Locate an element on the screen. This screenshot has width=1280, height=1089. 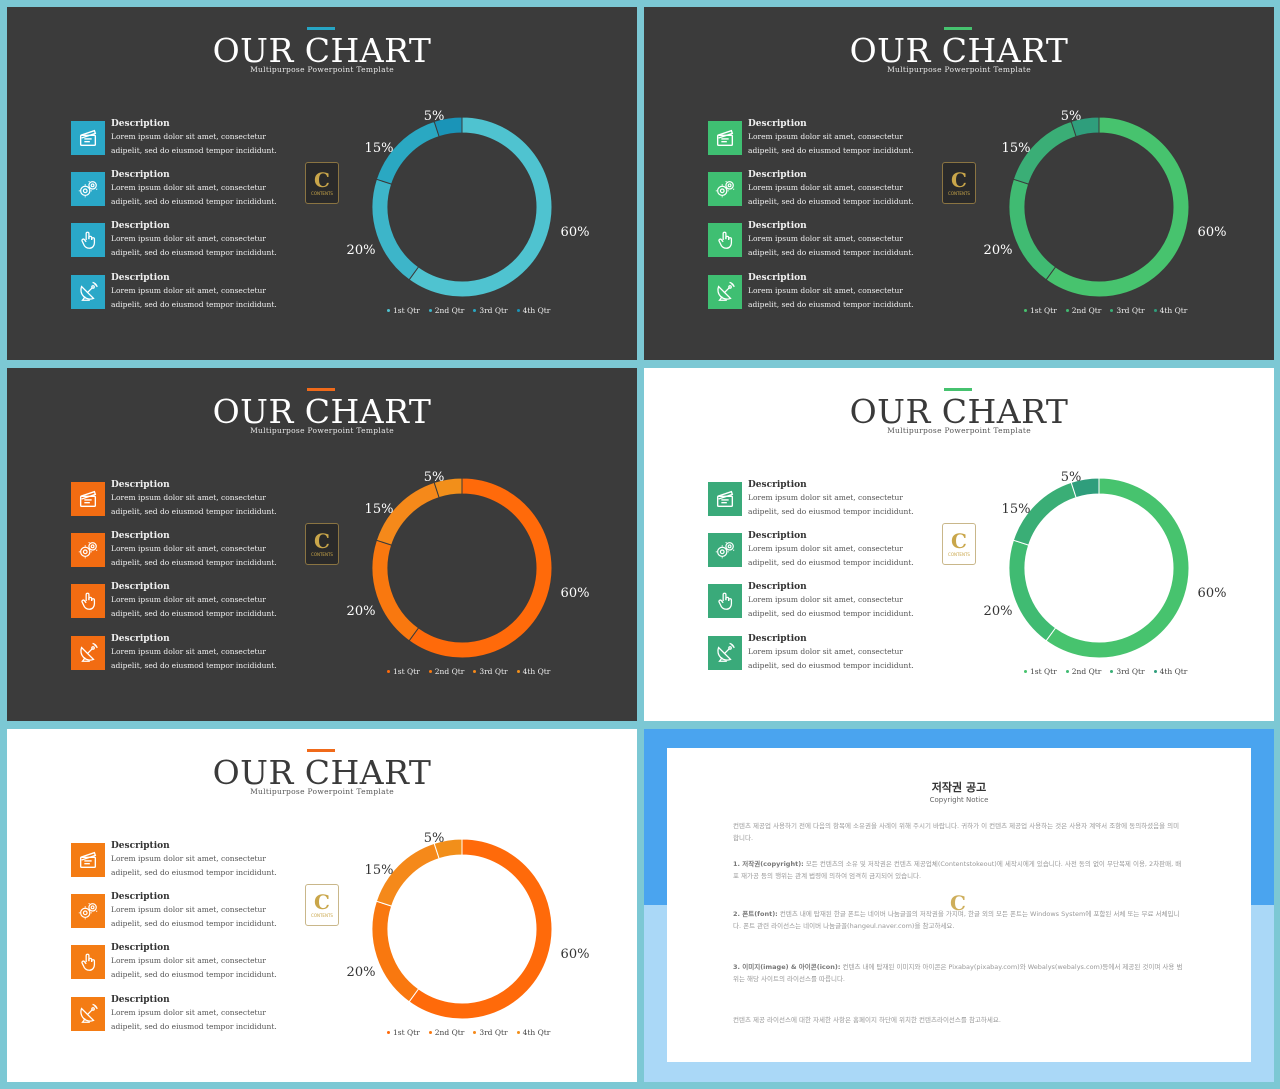
hand-pointer-icon is located at coordinates (88, 962).